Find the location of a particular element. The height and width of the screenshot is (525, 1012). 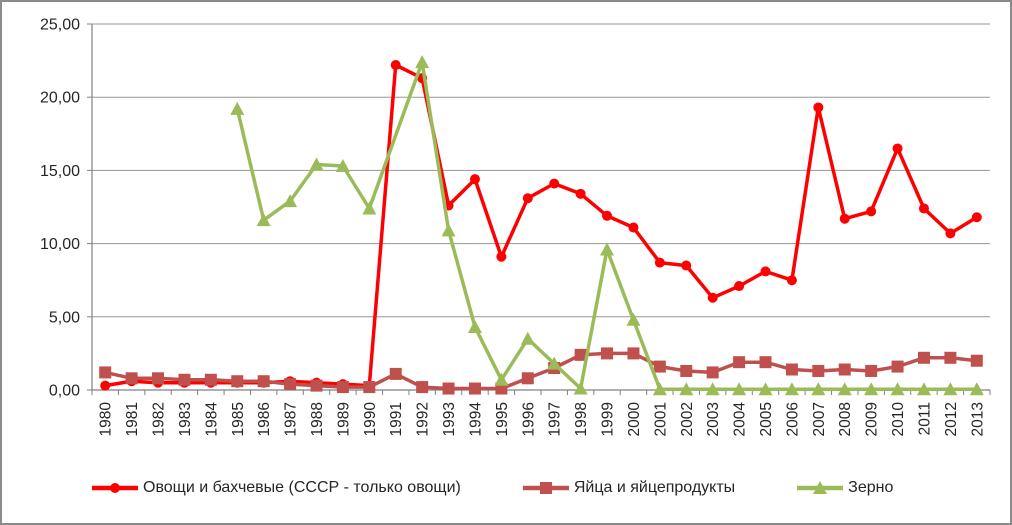

x-tick-label: 1995 is located at coordinates (502, 419).